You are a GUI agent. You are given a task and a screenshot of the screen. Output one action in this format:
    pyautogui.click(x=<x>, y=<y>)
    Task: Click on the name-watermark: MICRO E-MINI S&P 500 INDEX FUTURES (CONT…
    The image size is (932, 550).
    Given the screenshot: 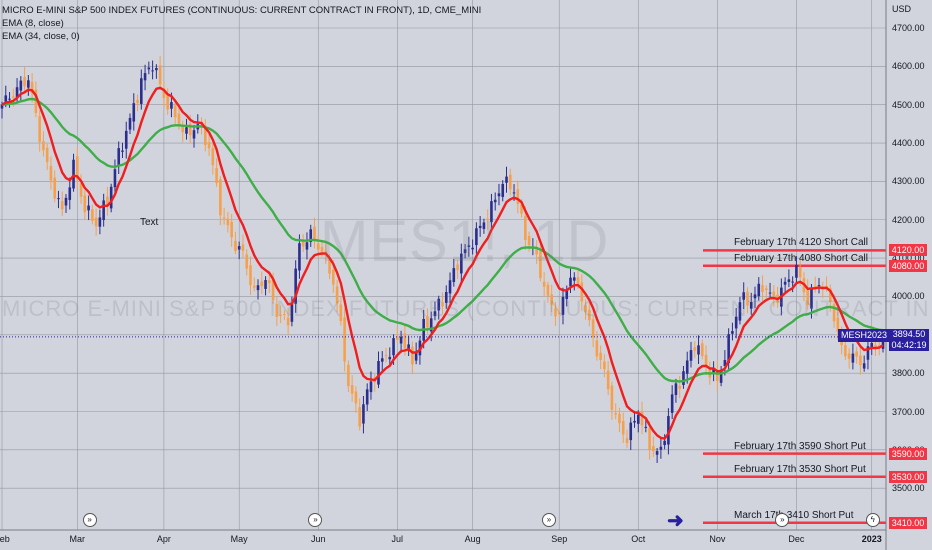 What is the action you would take?
    pyautogui.click(x=467, y=308)
    